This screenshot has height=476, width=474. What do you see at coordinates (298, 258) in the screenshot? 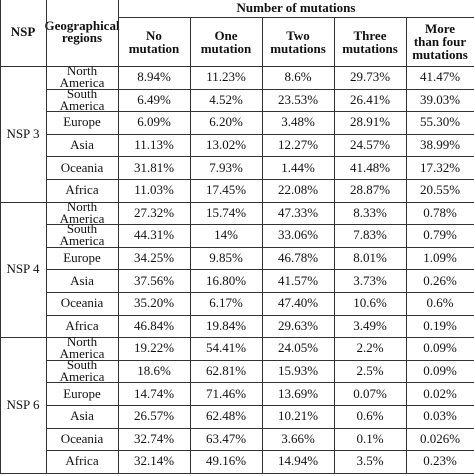
I see `percentage-cell: 46.78%` at bounding box center [298, 258].